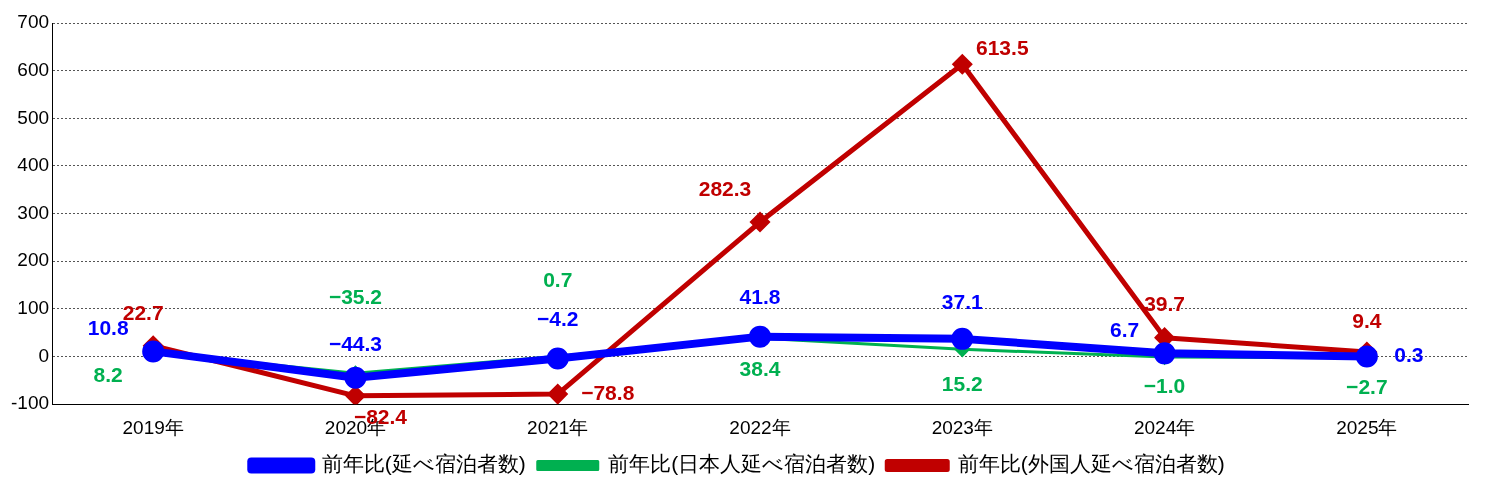  Describe the element at coordinates (33, 260) in the screenshot. I see `y-tick-label: 200` at that location.